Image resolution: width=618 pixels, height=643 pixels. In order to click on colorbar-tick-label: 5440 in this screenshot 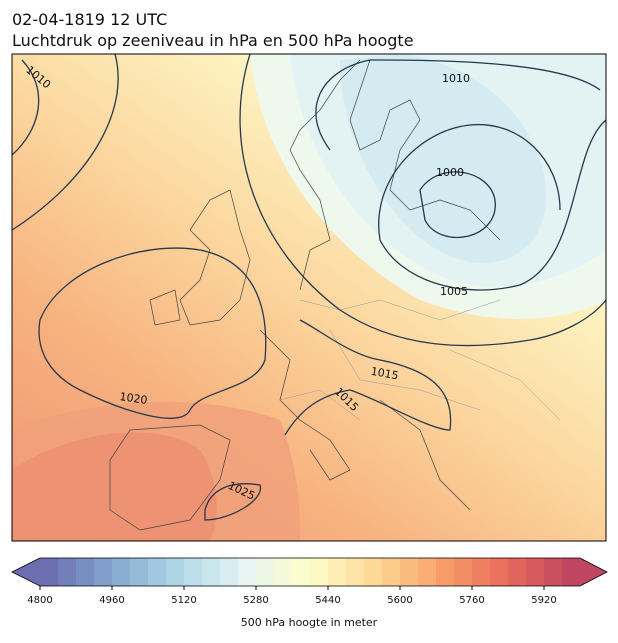, I will do `click(327, 600)`.